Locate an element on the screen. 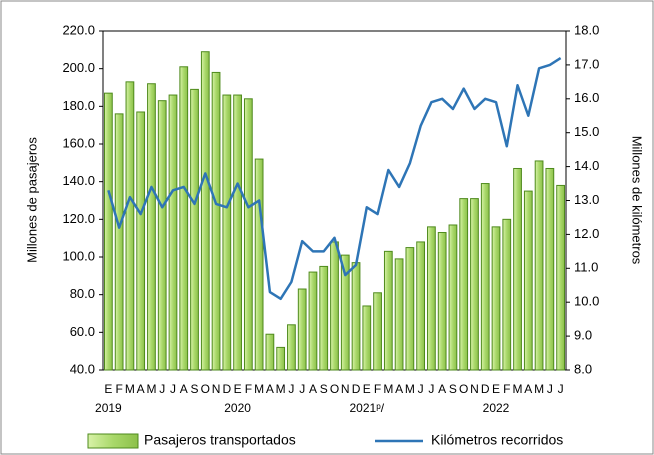  y-tick-label: 60.0 is located at coordinates (82, 331).